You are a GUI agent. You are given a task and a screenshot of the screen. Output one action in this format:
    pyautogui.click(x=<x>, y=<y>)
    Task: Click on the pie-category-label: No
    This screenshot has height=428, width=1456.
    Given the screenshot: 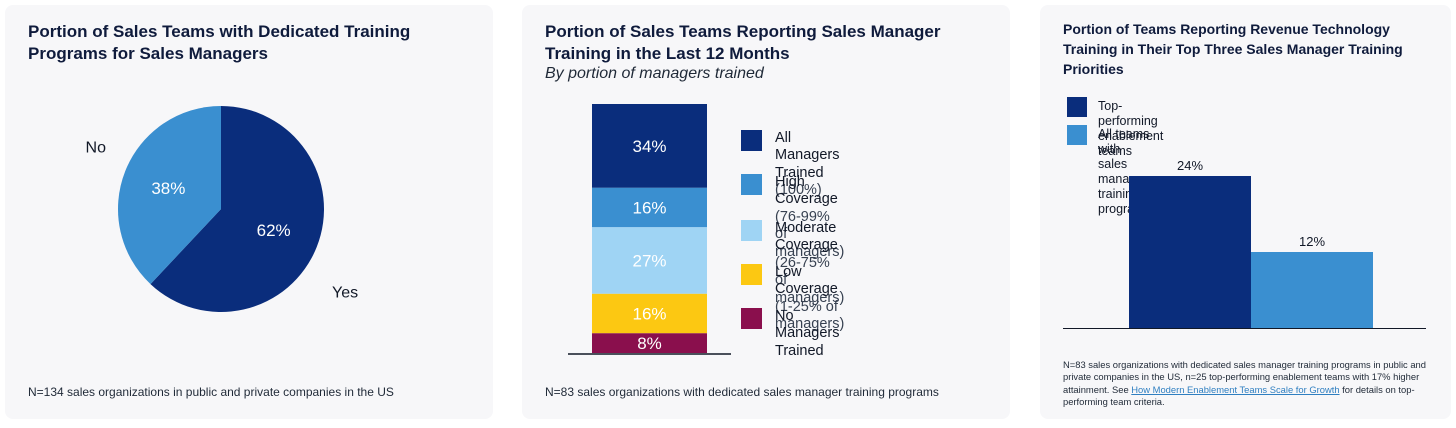 What is the action you would take?
    pyautogui.click(x=96, y=147)
    